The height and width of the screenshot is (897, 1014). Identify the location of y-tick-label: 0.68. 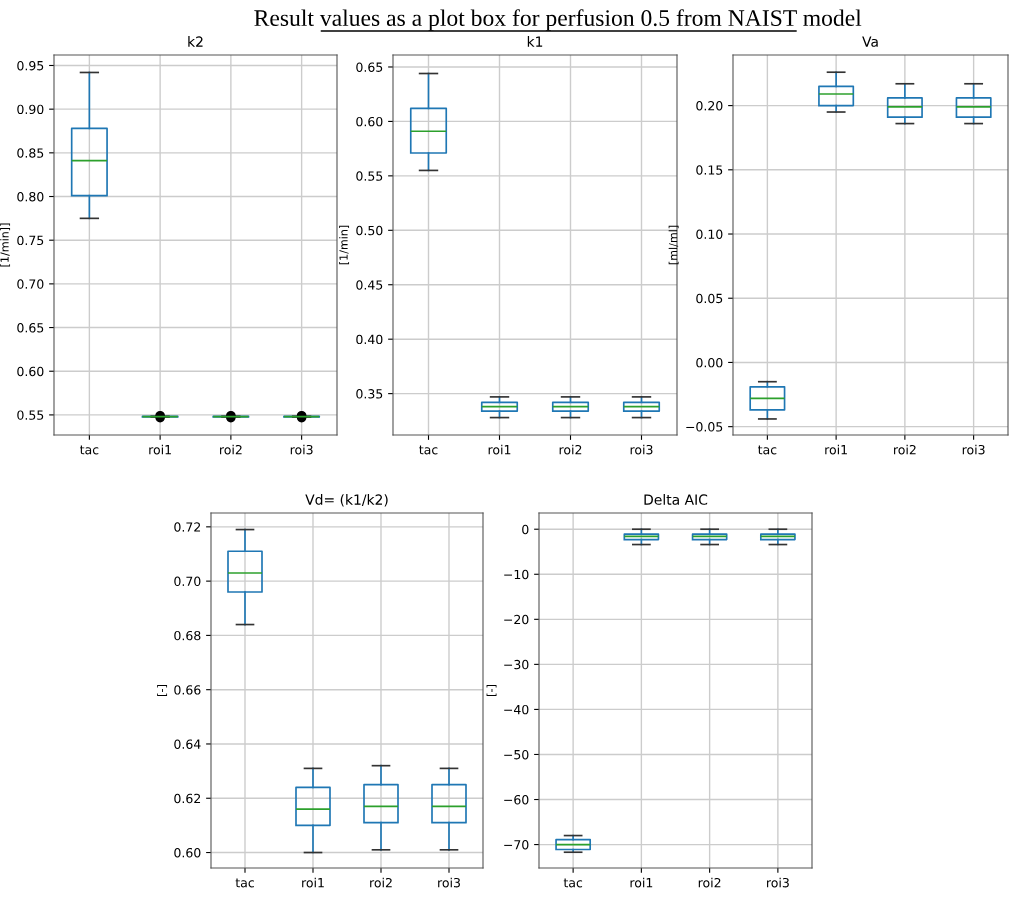
(187, 635).